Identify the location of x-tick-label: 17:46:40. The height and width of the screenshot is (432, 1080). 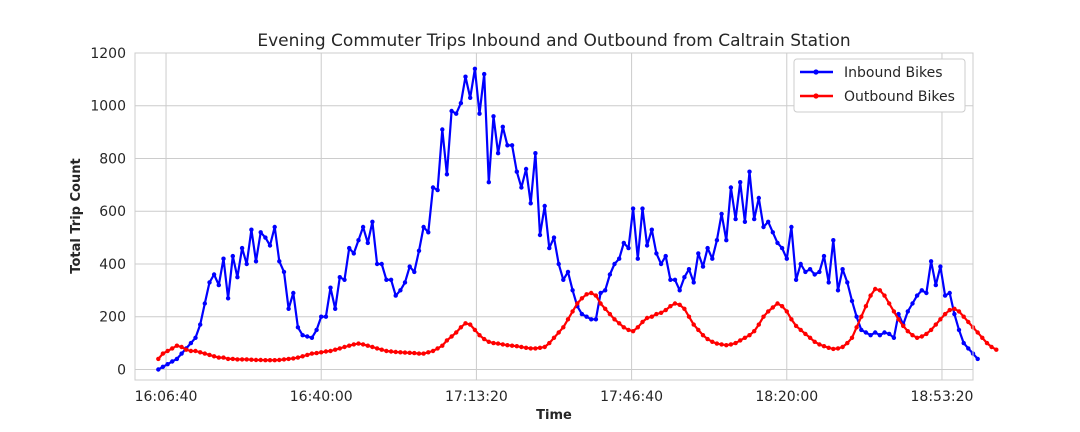
(631, 397).